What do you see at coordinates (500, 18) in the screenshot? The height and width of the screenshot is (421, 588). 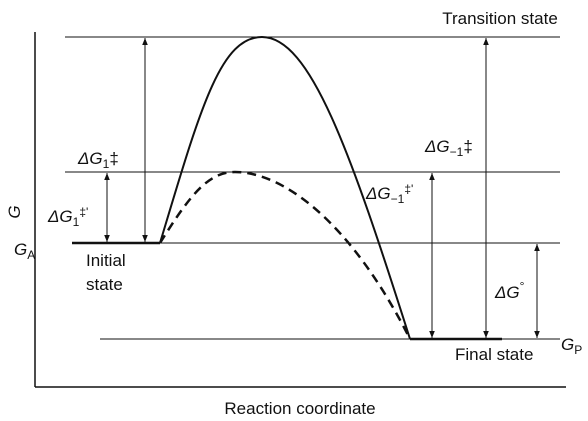 I see `transition-label: Transition state` at bounding box center [500, 18].